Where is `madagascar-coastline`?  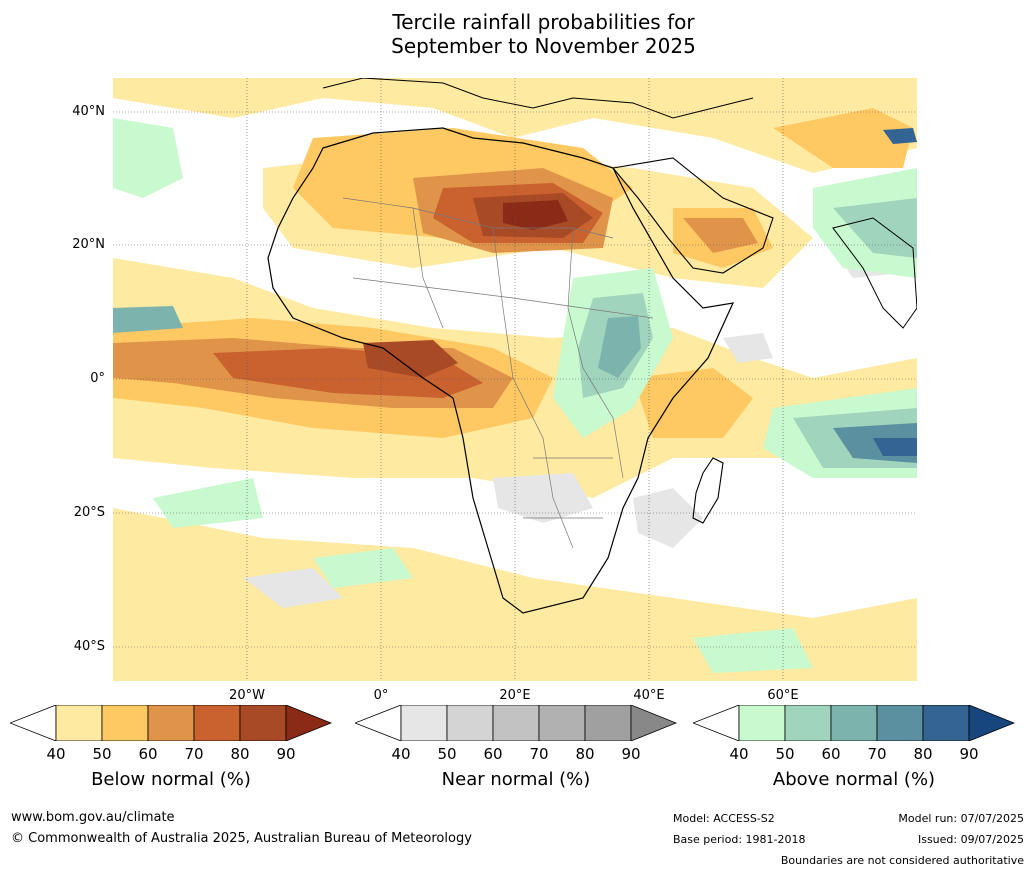 madagascar-coastline is located at coordinates (708, 490).